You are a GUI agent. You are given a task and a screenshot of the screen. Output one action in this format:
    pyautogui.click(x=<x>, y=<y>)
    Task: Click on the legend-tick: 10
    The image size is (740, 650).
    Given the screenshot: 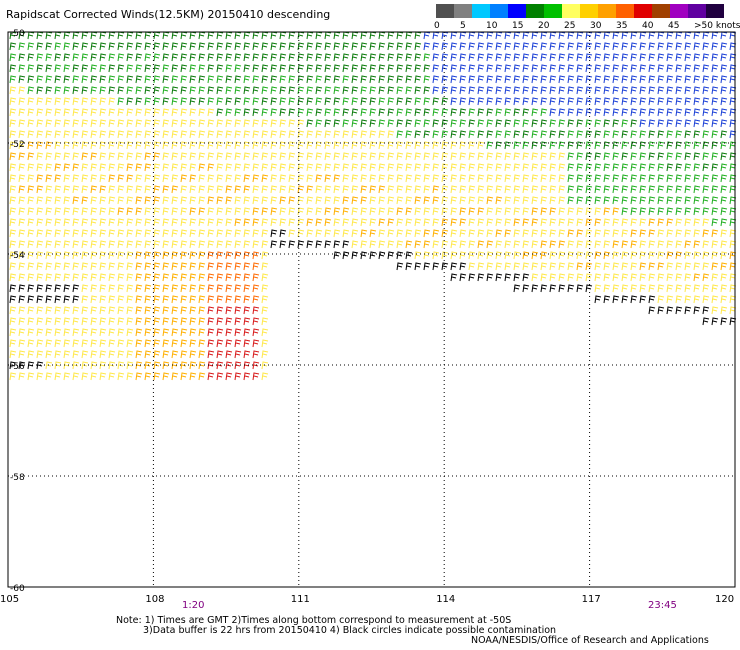 What is the action you would take?
    pyautogui.click(x=492, y=26)
    